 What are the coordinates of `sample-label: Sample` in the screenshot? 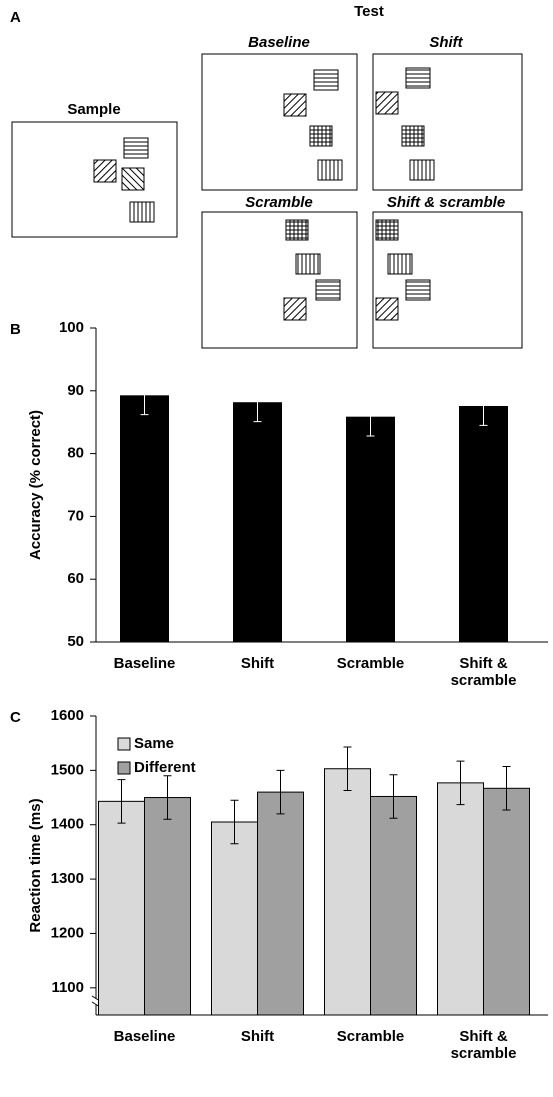 It's located at (93, 109).